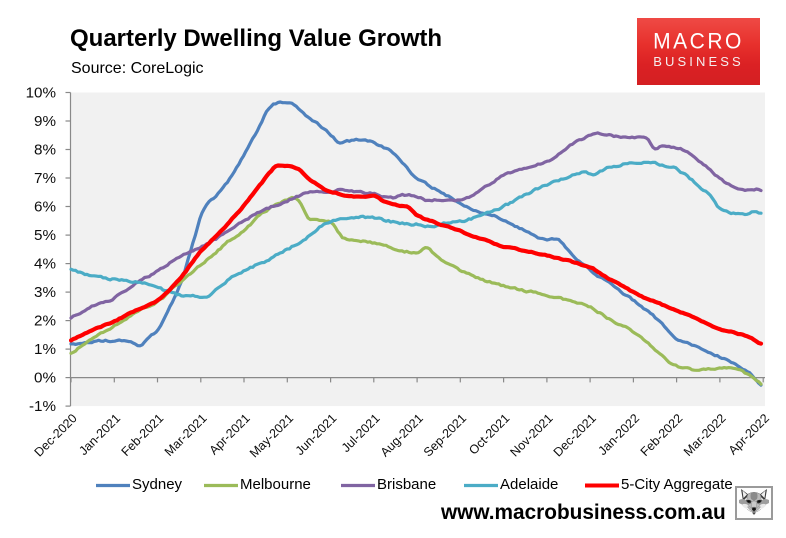 The width and height of the screenshot is (786, 538). What do you see at coordinates (143, 435) in the screenshot?
I see `svg-text: Feb-2021` at bounding box center [143, 435].